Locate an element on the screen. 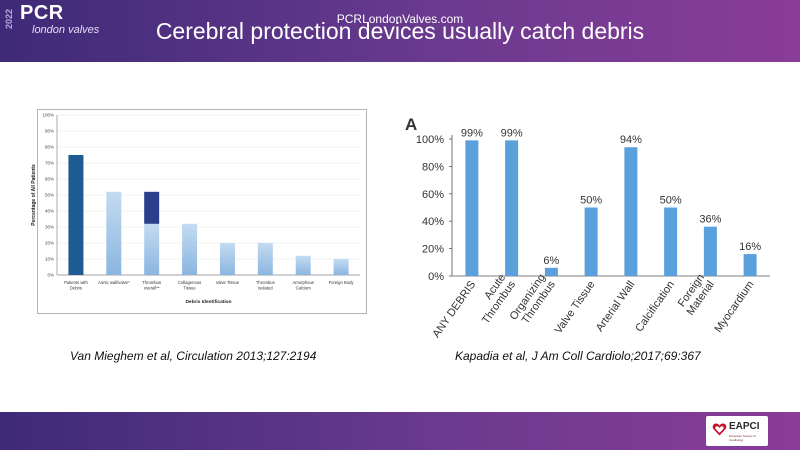 This screenshot has width=800, height=450. right-y-tick-label: 0% is located at coordinates (436, 277).